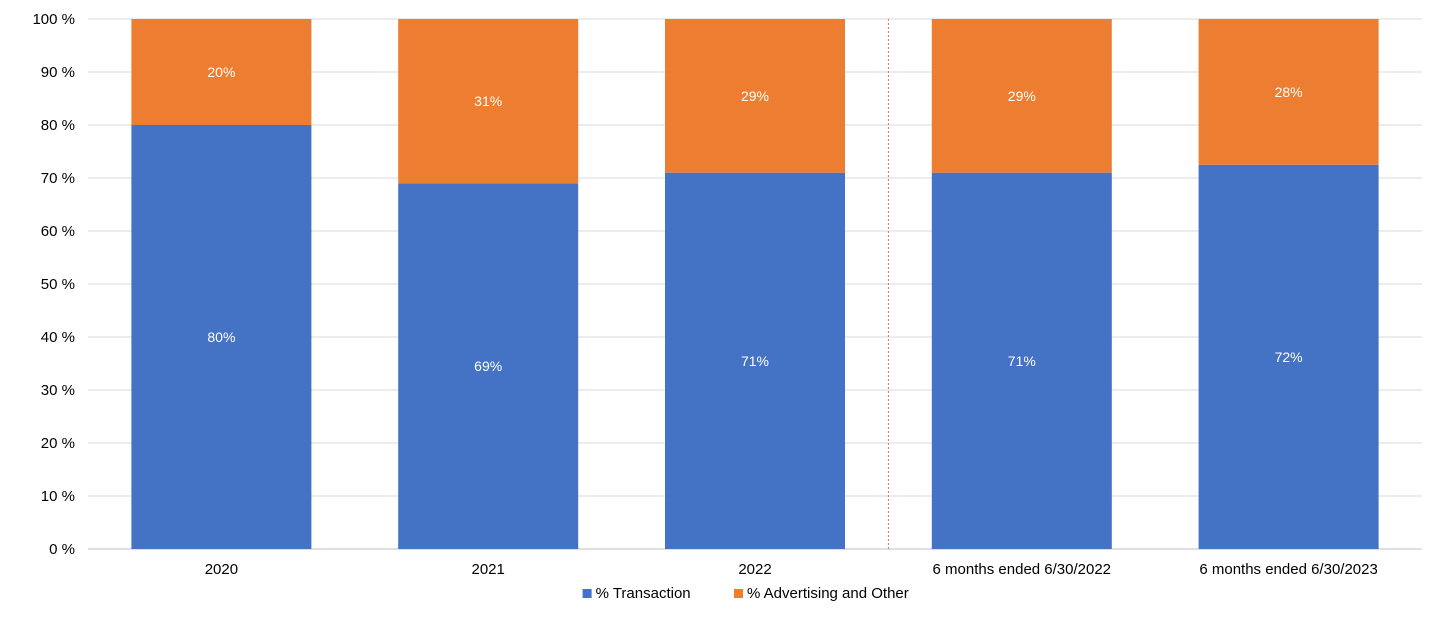 This screenshot has height=626, width=1456. I want to click on y-tick-label: 40 %, so click(58, 337).